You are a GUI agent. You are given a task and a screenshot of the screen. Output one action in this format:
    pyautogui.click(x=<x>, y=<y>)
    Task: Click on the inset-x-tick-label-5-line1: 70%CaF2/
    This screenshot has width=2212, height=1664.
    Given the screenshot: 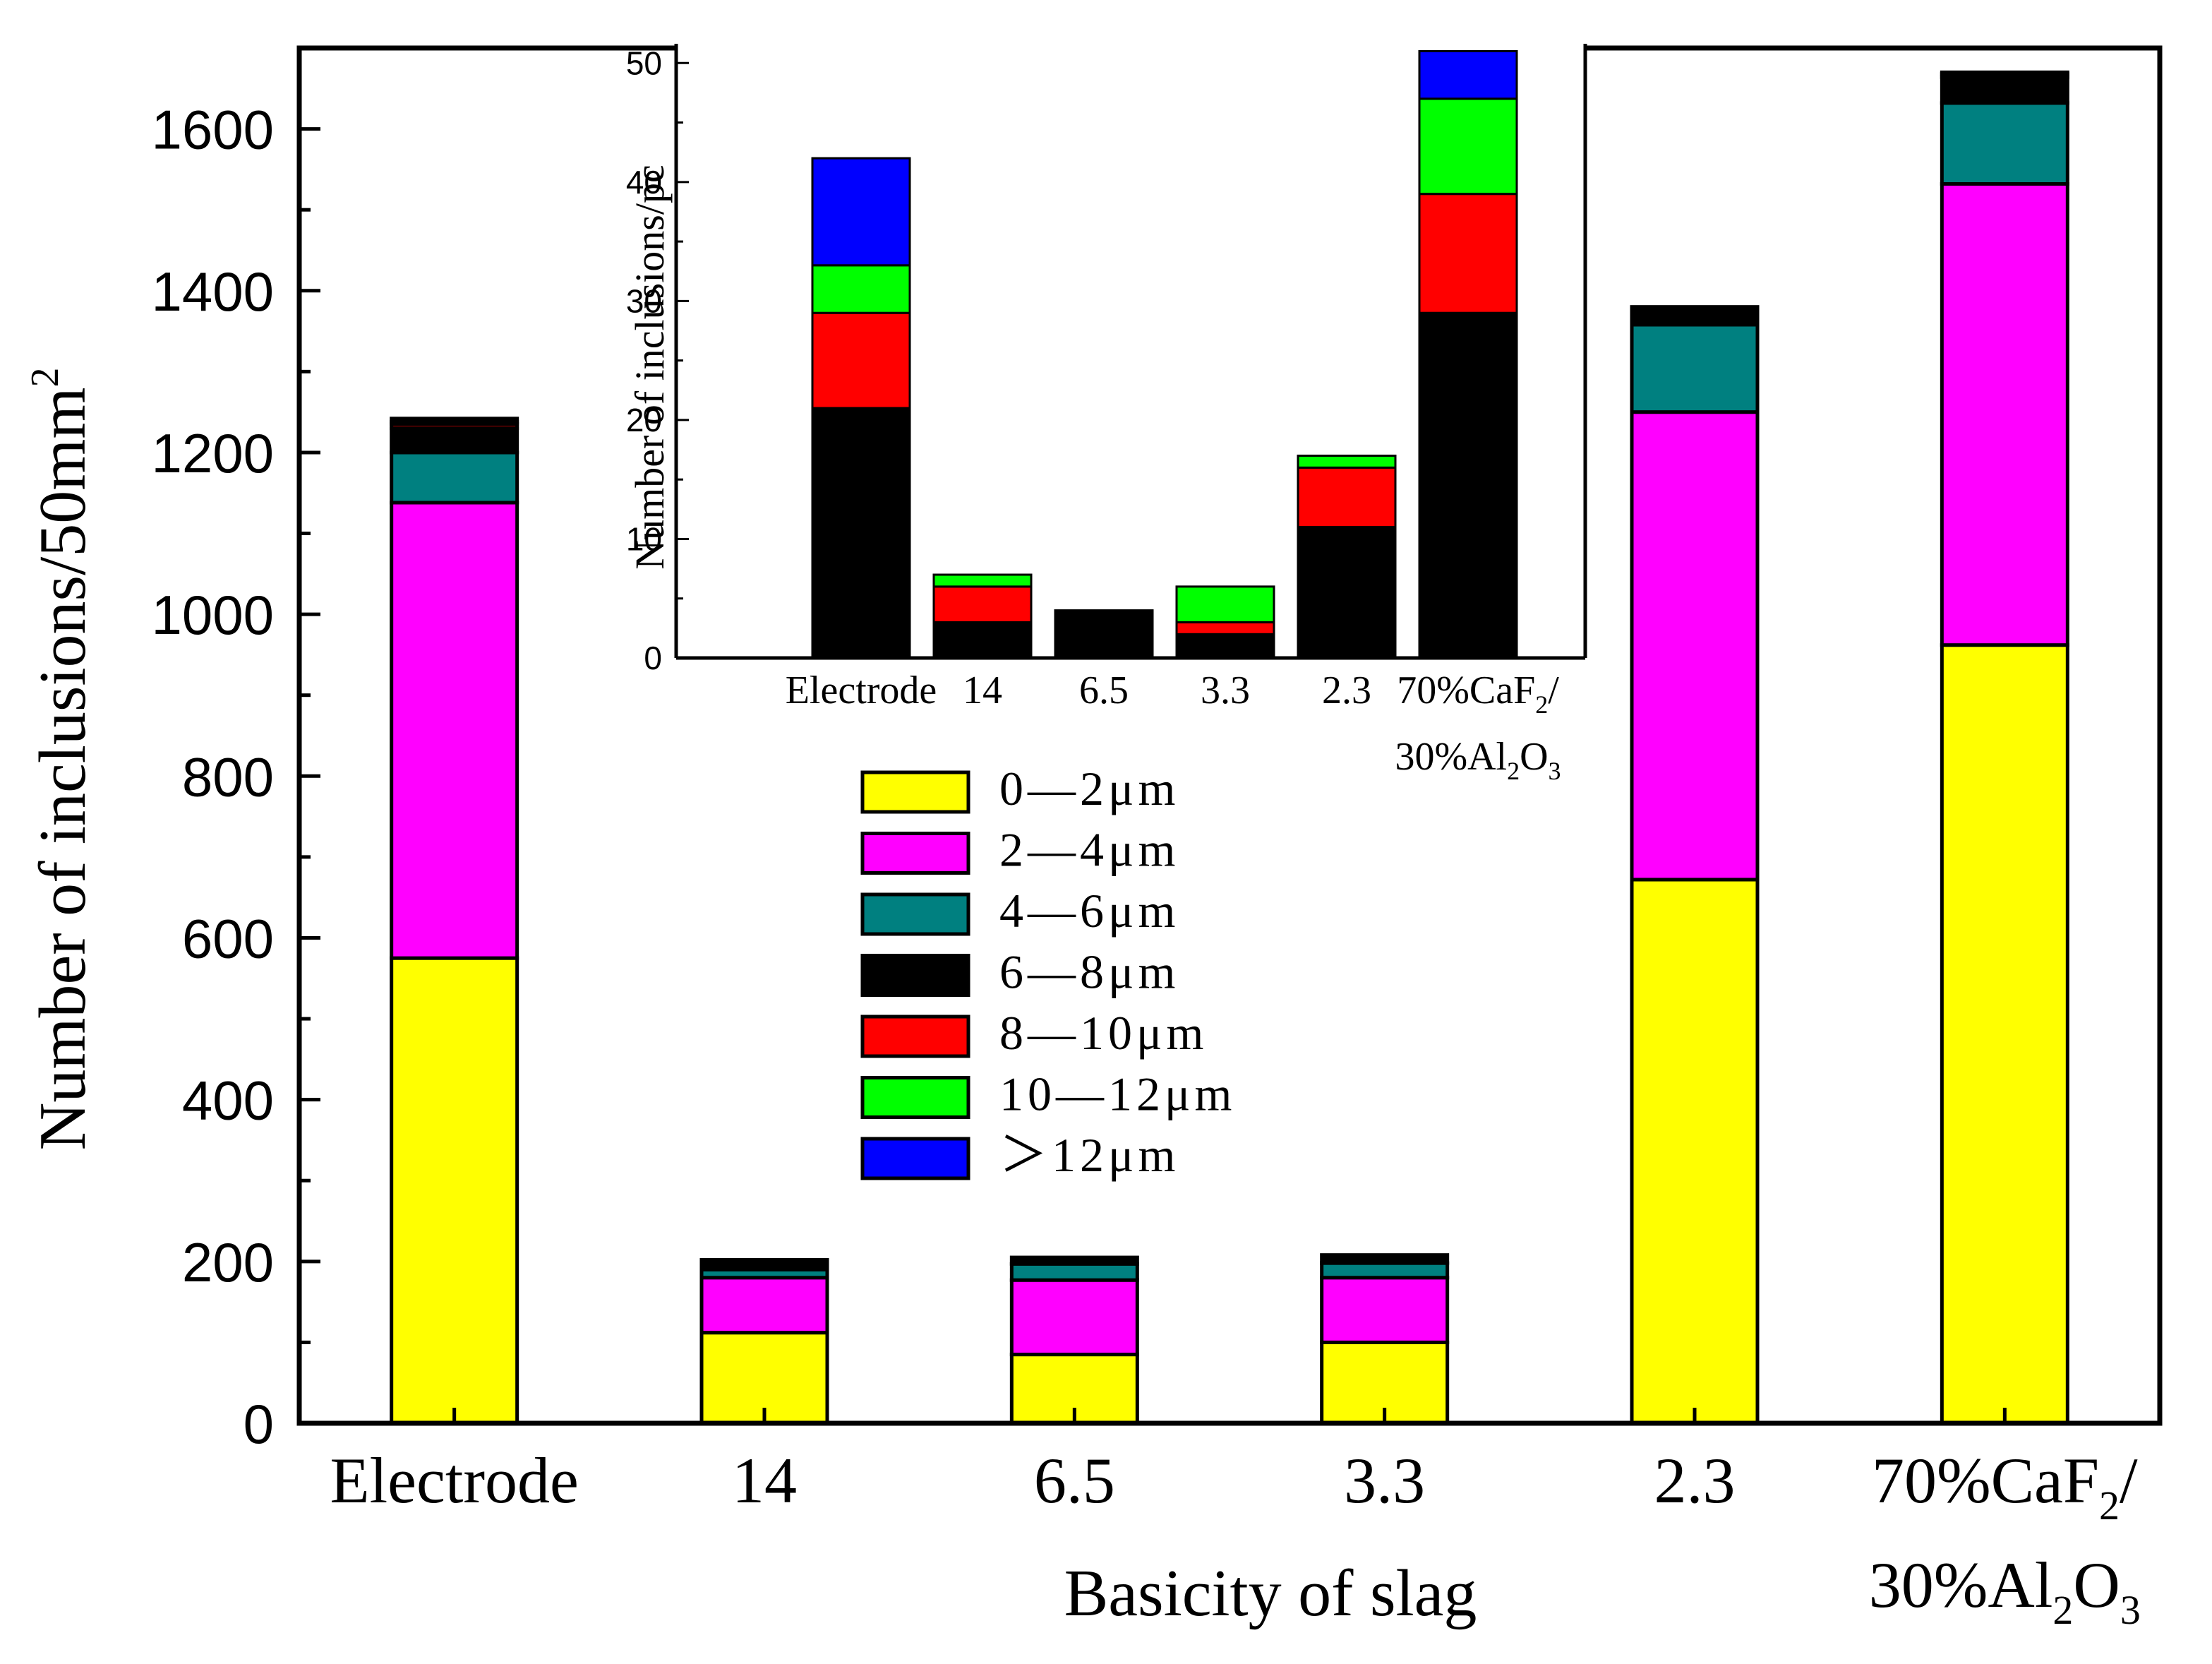 What is the action you would take?
    pyautogui.click(x=1478, y=694)
    